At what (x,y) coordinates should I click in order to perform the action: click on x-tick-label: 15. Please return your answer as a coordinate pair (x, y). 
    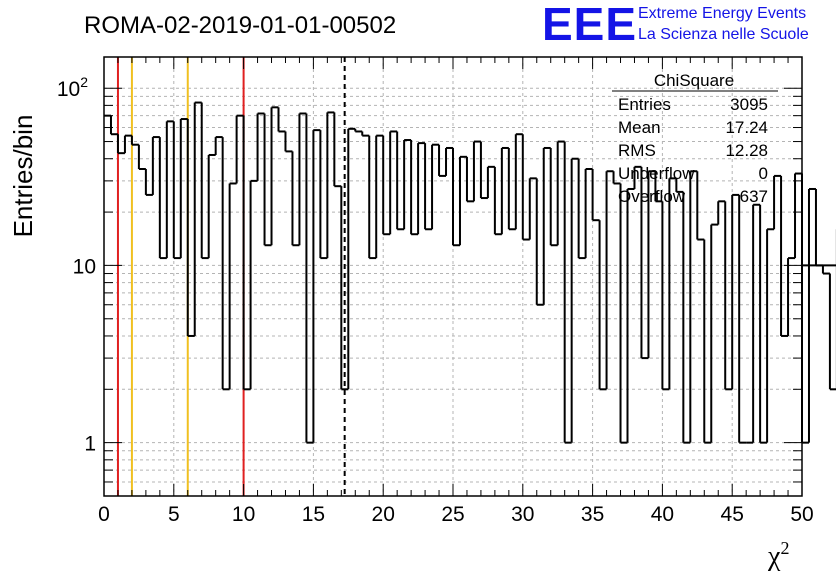
    Looking at the image, I should click on (313, 514).